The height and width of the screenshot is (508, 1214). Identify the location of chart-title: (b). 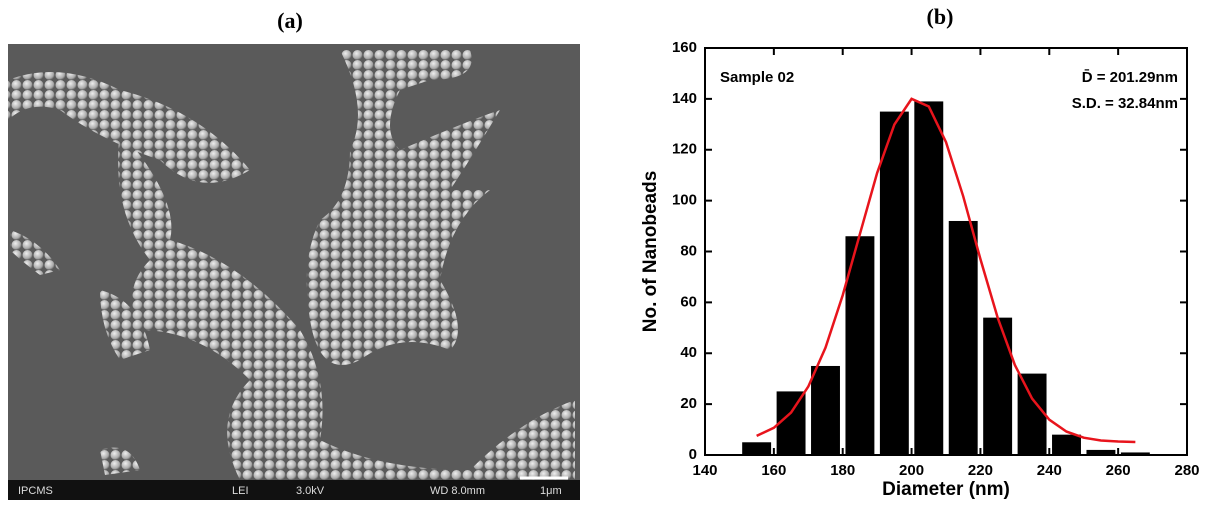
(940, 16).